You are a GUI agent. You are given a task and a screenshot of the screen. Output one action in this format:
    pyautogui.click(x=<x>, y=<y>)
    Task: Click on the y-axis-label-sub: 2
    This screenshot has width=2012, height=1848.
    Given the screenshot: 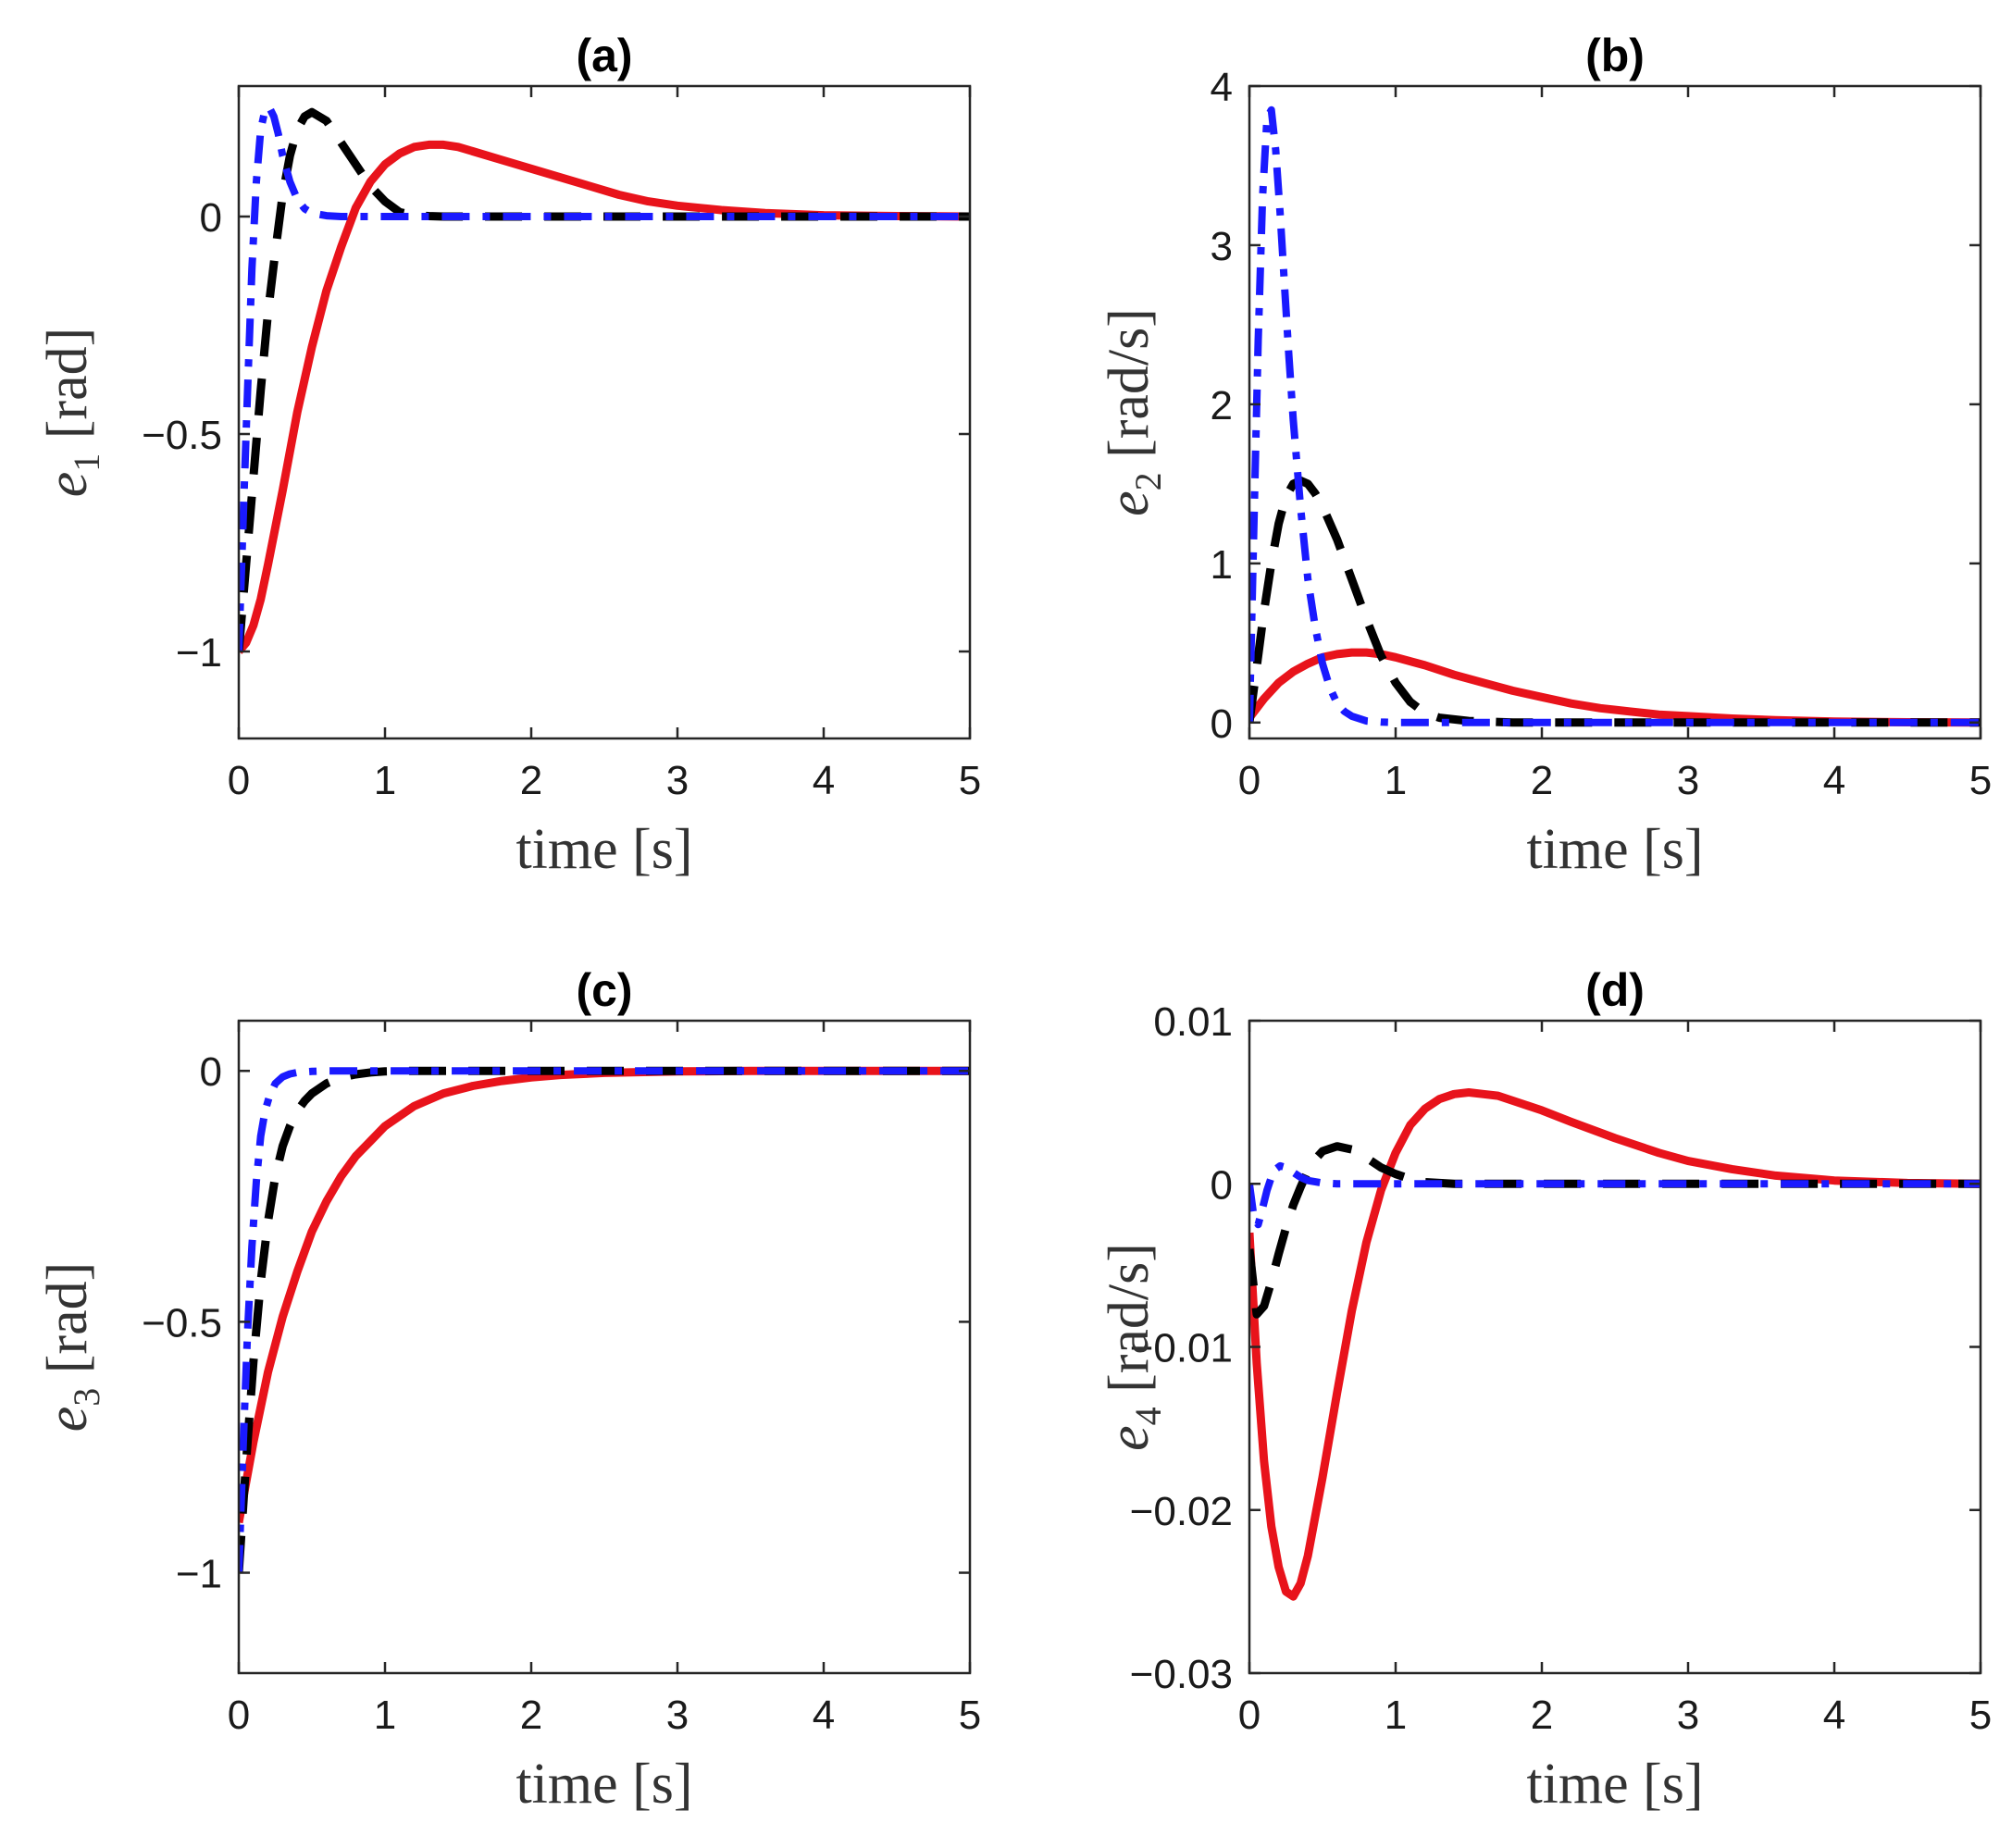 What is the action you would take?
    pyautogui.click(x=1148, y=481)
    